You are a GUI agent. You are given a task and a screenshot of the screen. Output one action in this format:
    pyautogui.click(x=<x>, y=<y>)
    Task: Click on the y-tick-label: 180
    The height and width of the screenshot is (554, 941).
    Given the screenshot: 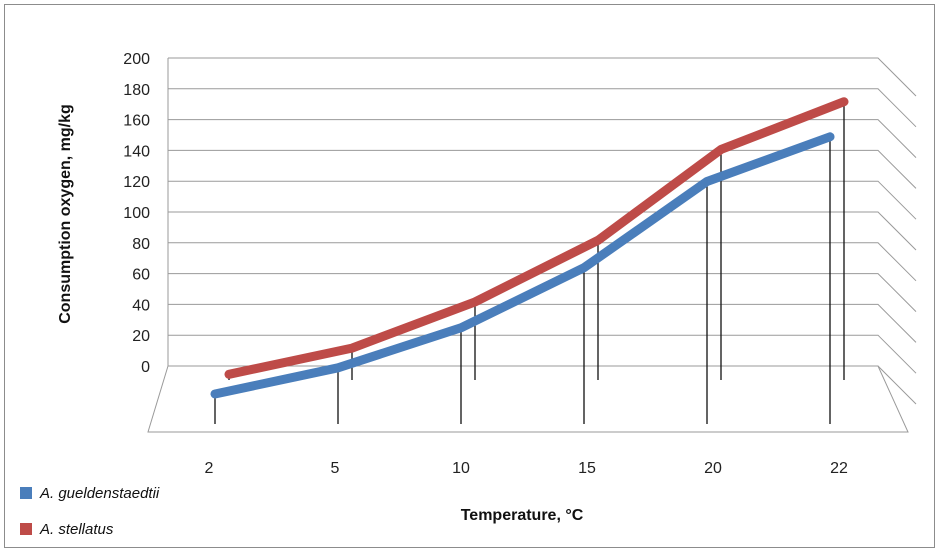 What is the action you would take?
    pyautogui.click(x=136, y=90)
    